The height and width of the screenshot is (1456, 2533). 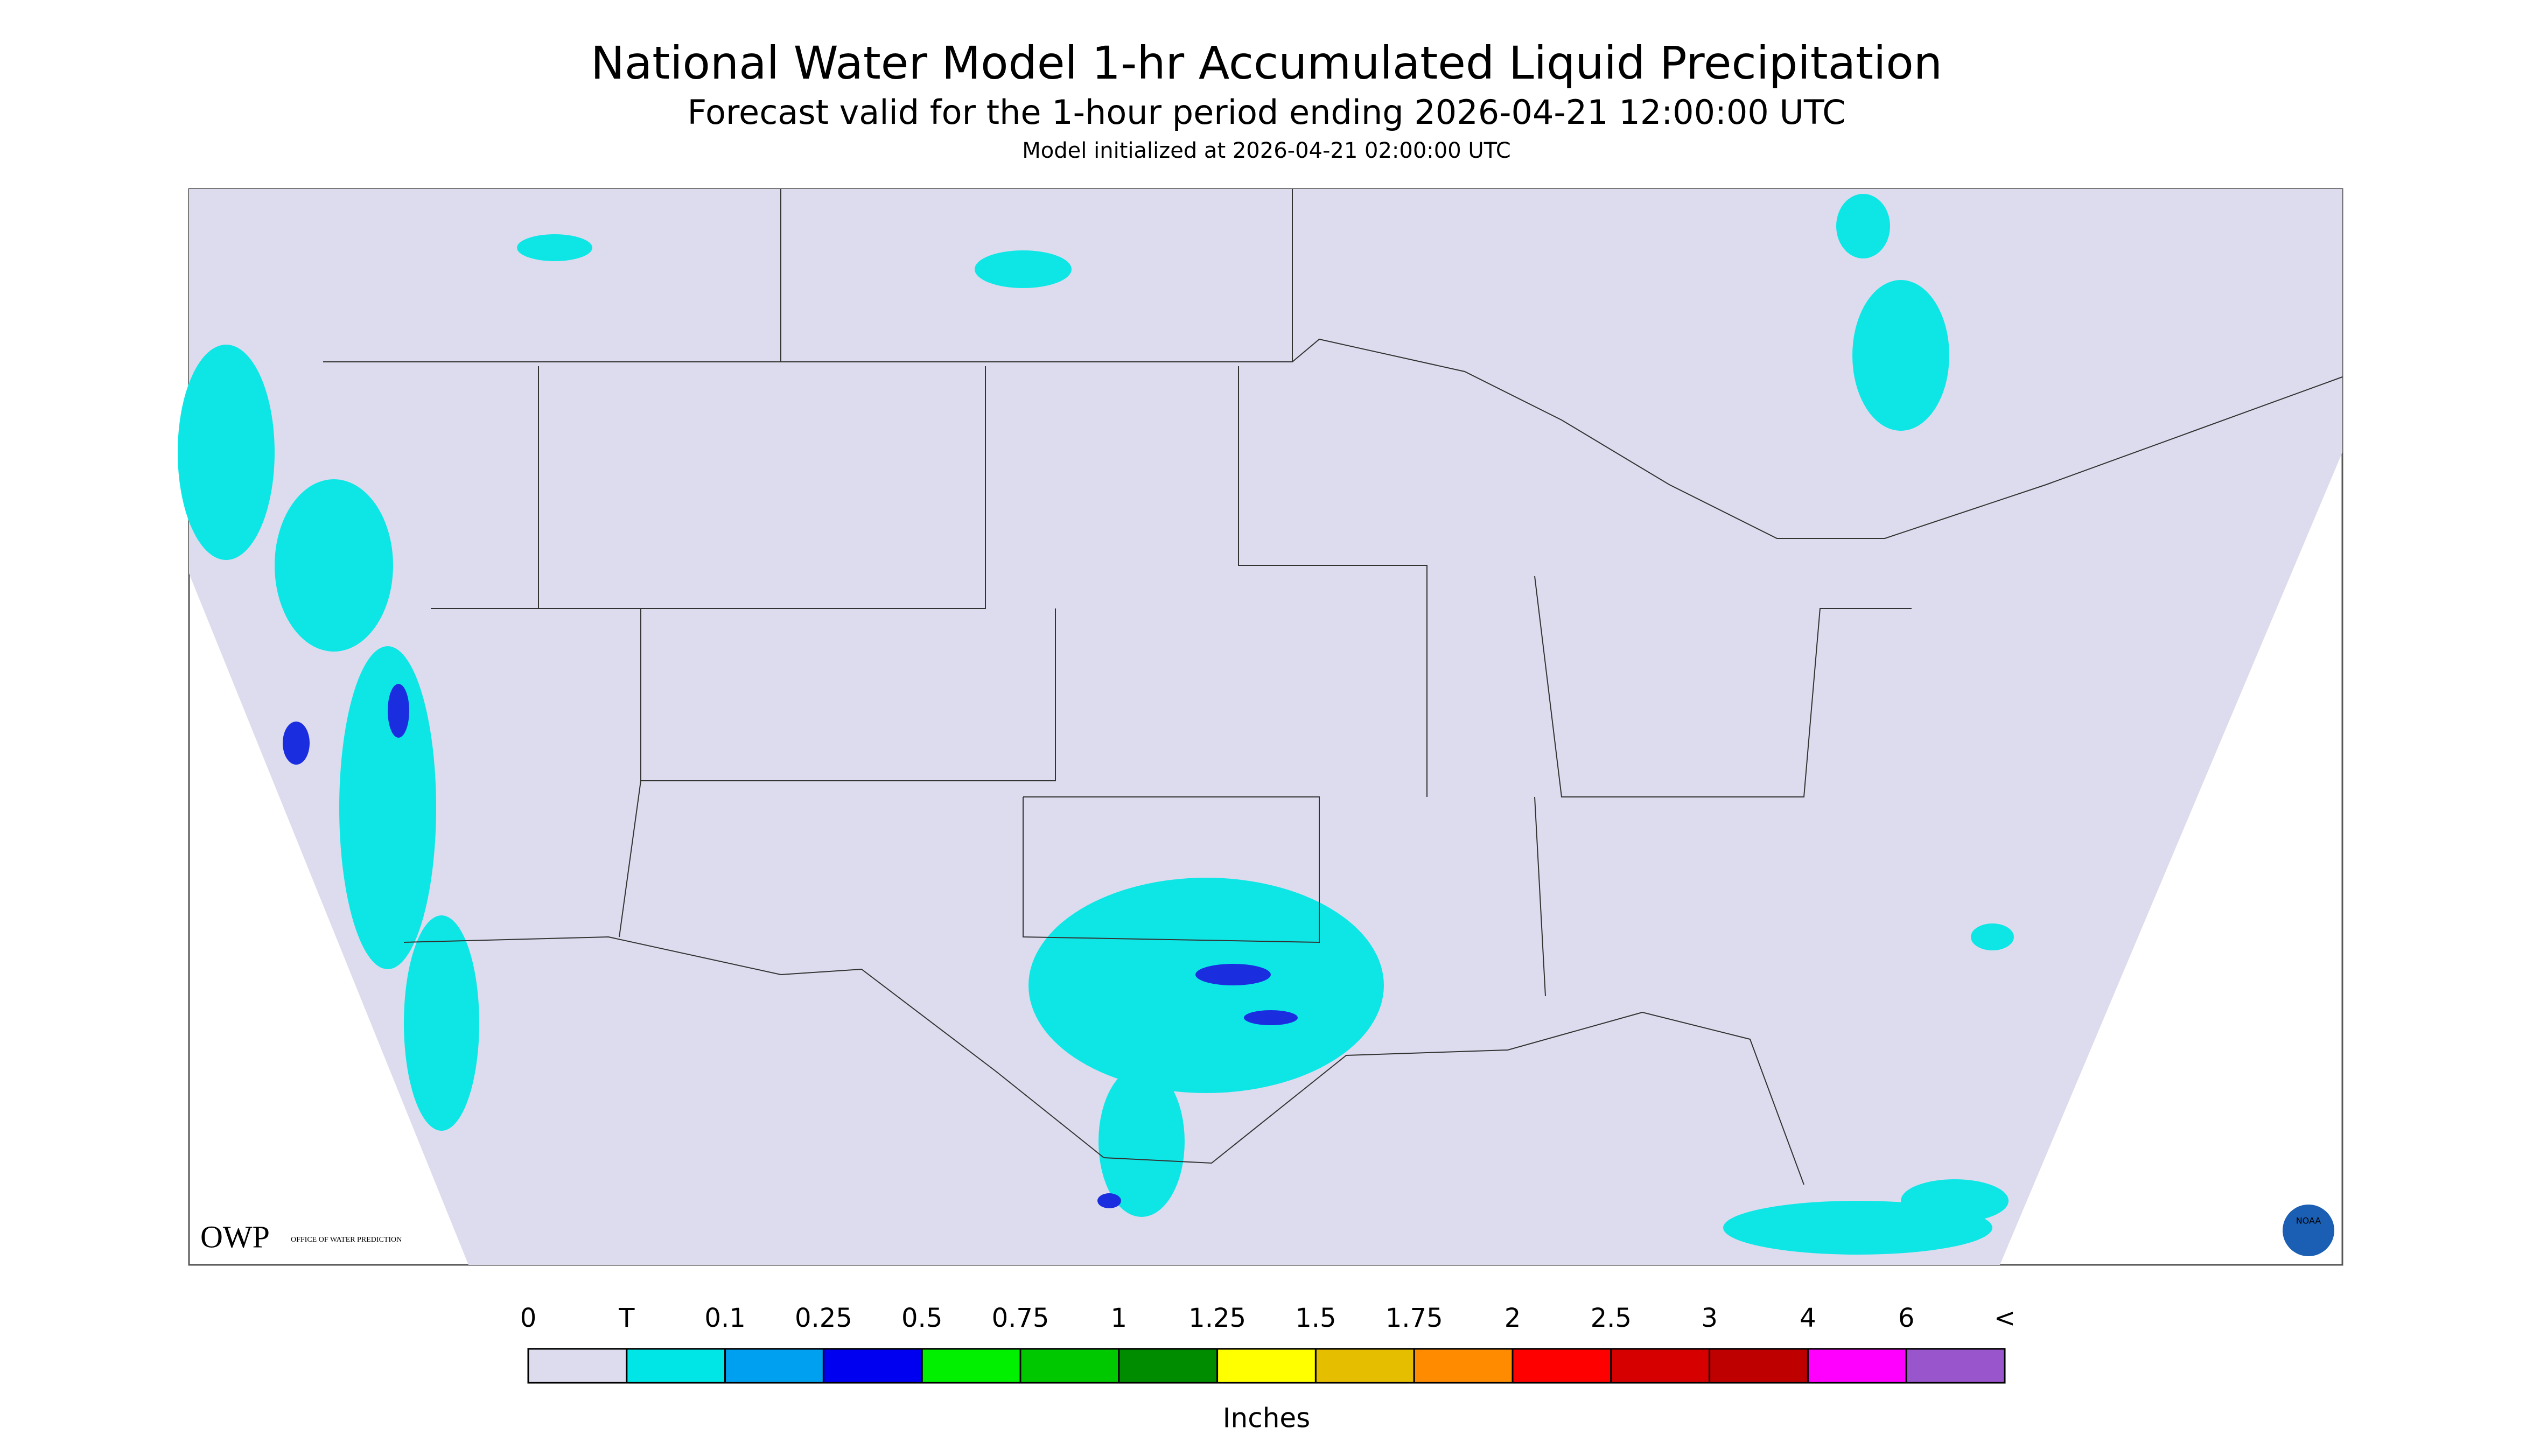 What do you see at coordinates (2308, 1230) in the screenshot?
I see `noaa-logo` at bounding box center [2308, 1230].